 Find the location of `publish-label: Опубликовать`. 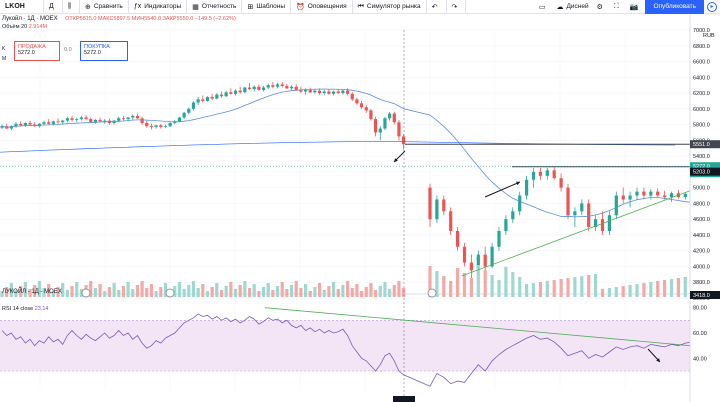

publish-label: Опубликовать is located at coordinates (674, 6).